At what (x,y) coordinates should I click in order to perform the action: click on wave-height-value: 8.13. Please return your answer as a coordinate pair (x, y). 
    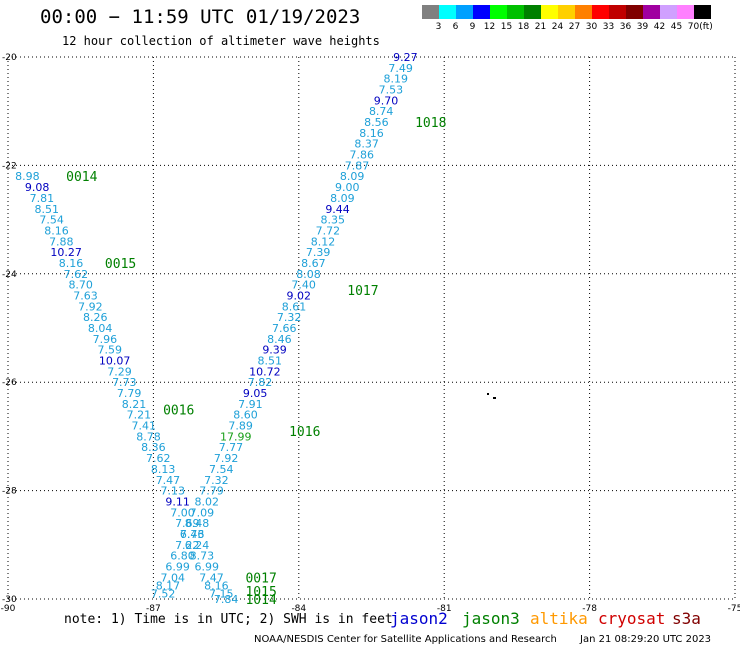
    Looking at the image, I should click on (163, 469).